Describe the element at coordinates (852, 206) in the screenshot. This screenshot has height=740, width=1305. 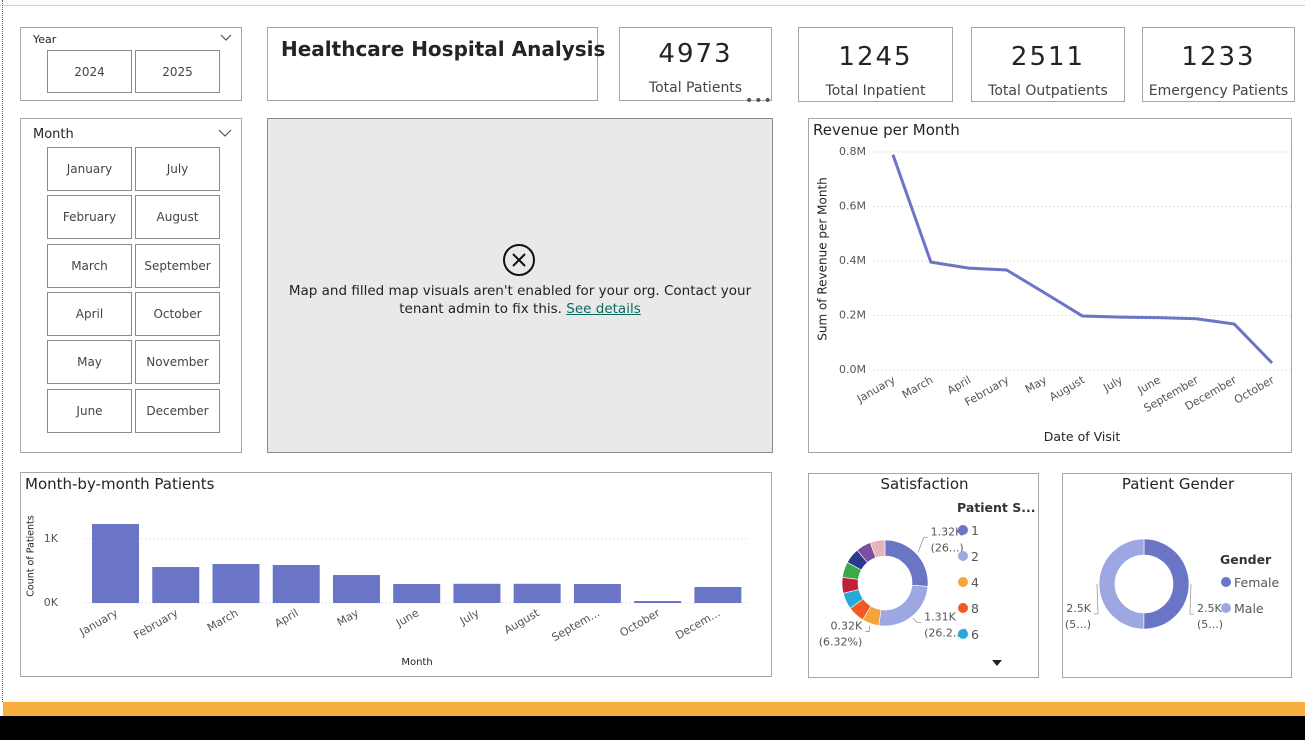
I see `y-tick-label: 0.6M` at that location.